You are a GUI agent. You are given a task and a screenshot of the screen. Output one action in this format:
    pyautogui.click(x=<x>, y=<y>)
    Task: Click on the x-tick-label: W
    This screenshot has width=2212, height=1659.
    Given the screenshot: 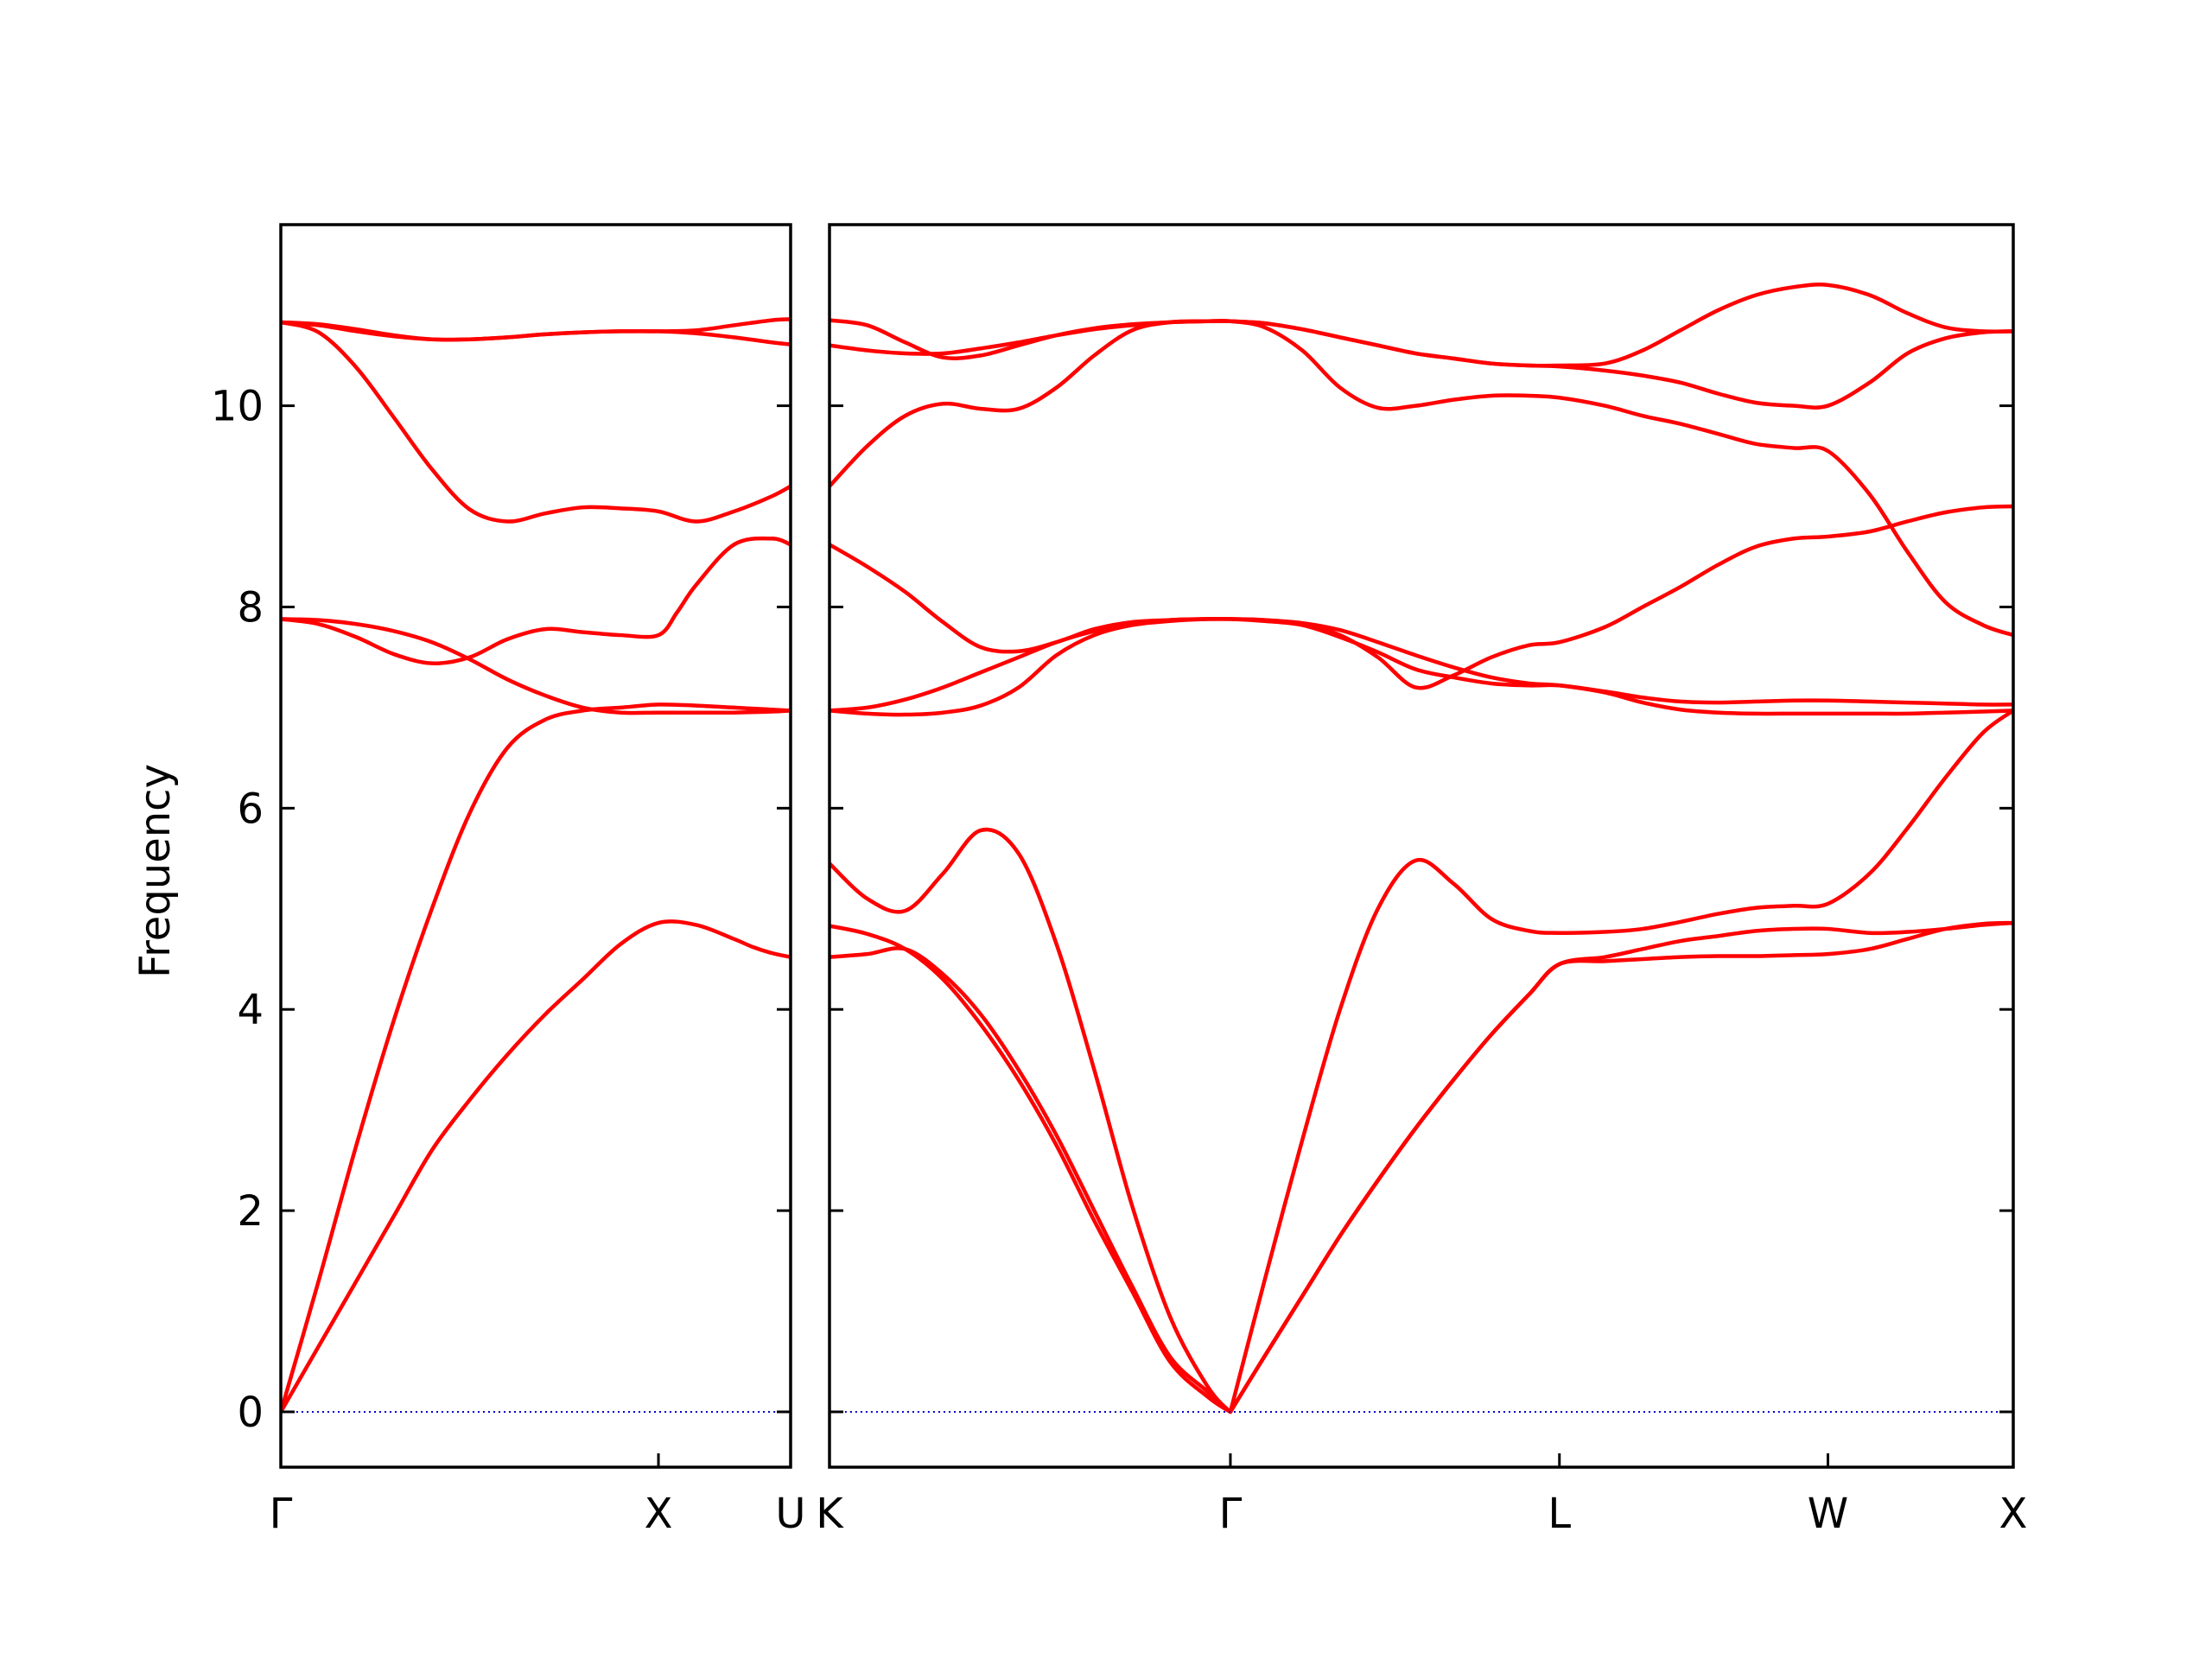 What is the action you would take?
    pyautogui.click(x=1828, y=1514)
    